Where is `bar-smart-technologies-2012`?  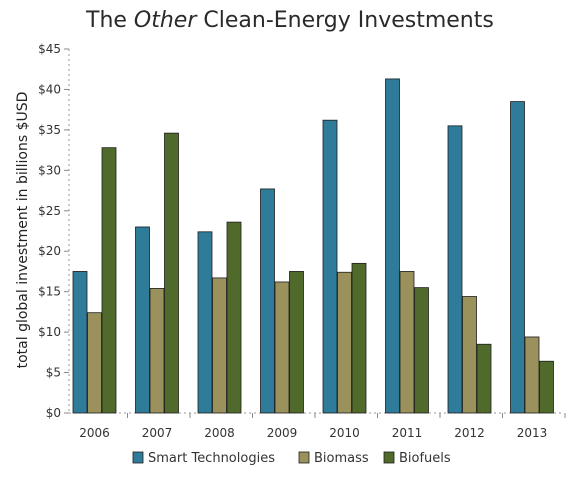
bar-smart-technologies-2012 is located at coordinates (455, 269).